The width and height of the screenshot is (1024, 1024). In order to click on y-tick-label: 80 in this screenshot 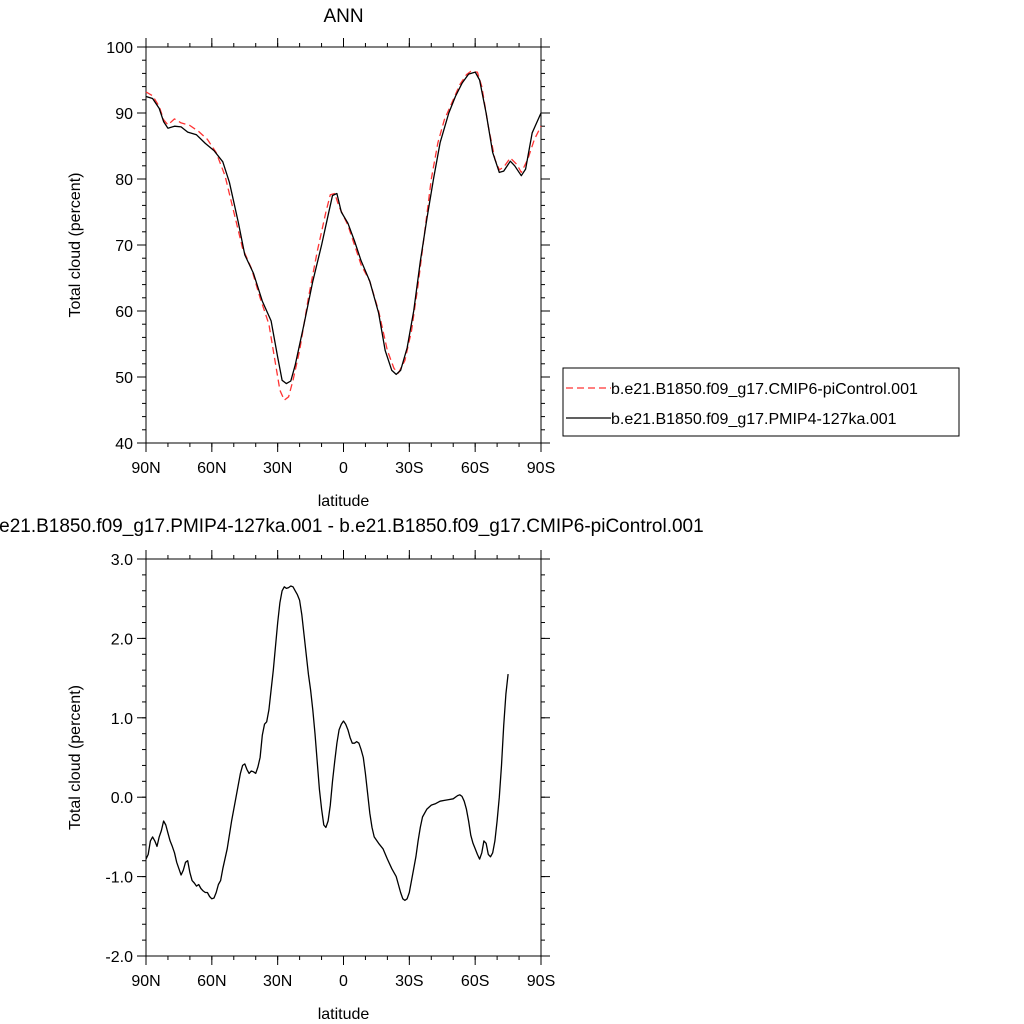, I will do `click(124, 180)`.